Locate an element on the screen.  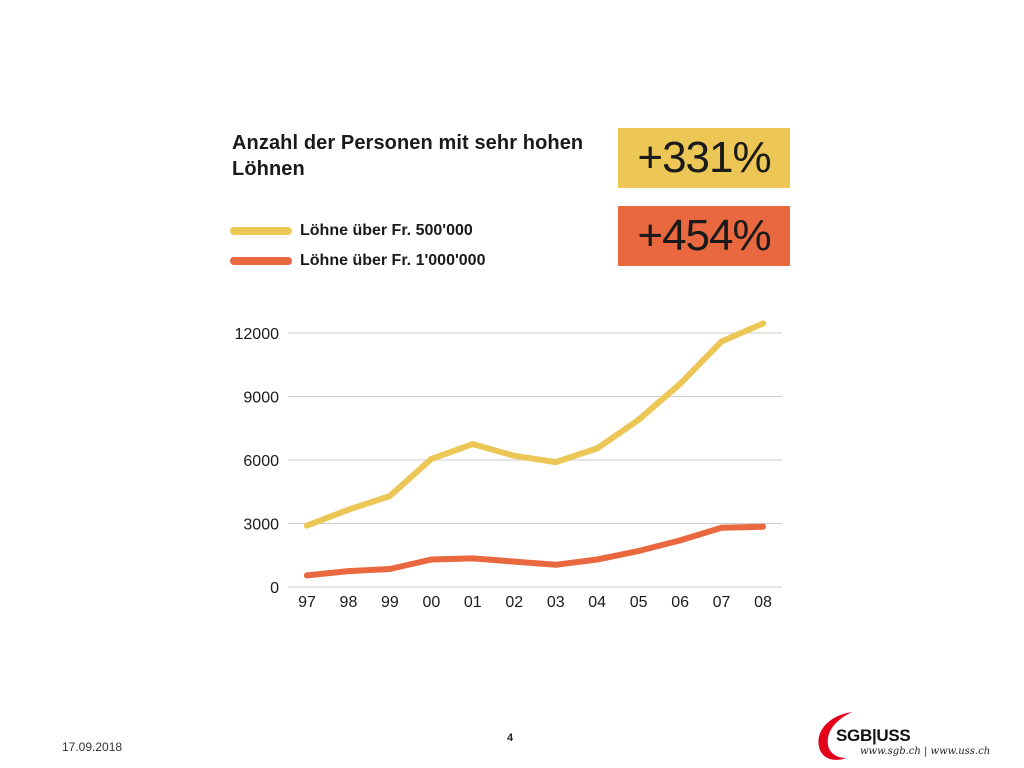
x-tick-label: 04 is located at coordinates (597, 602).